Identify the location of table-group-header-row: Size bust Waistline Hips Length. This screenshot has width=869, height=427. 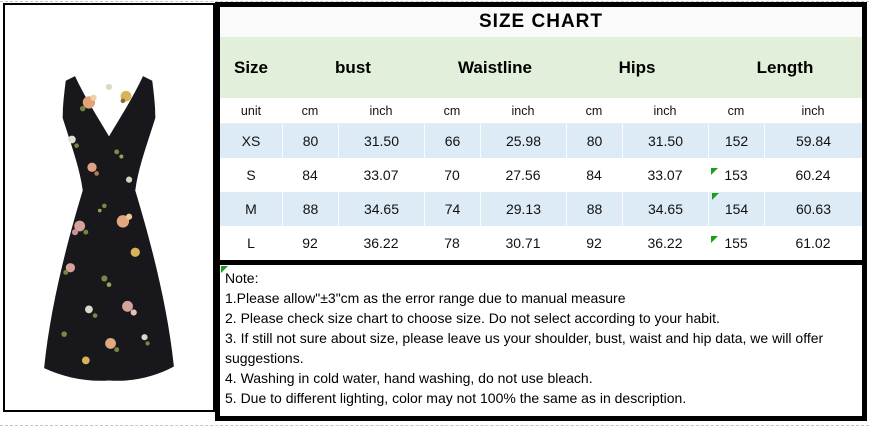
(541, 67).